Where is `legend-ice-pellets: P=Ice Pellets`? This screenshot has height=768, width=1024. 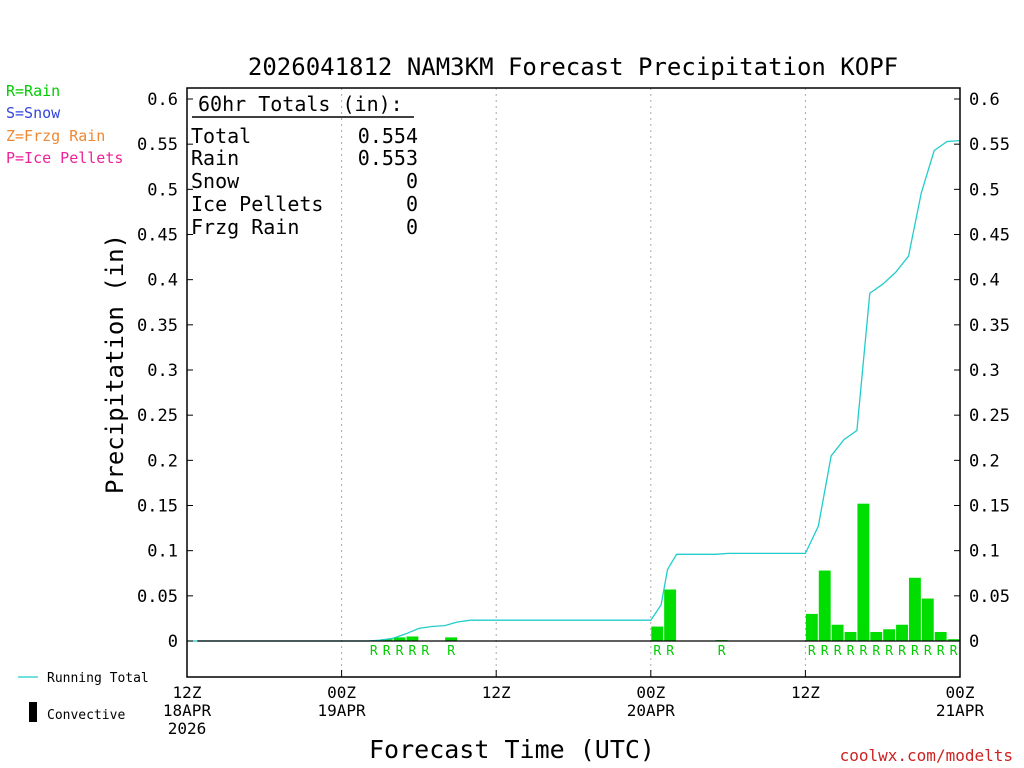
legend-ice-pellets: P=Ice Pellets is located at coordinates (64, 158).